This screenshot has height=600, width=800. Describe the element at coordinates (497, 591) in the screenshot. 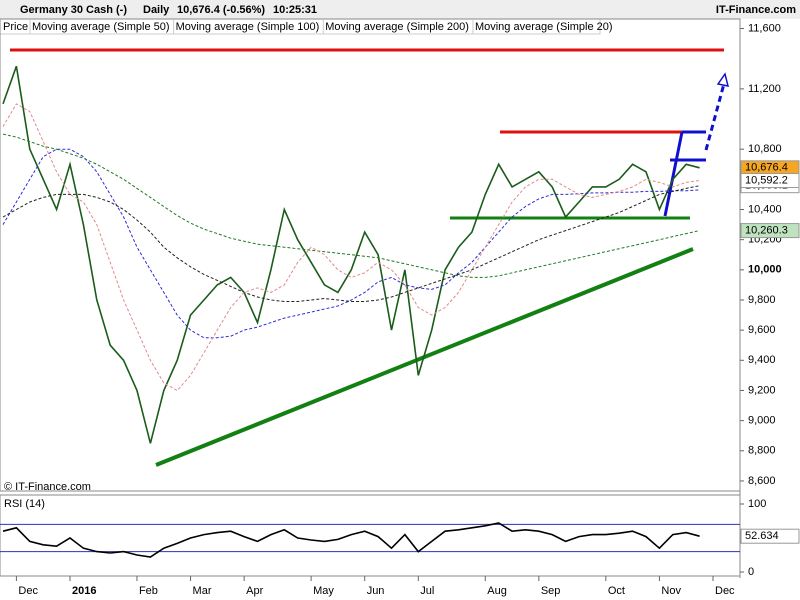

I see `x-tick-label: Aug` at that location.